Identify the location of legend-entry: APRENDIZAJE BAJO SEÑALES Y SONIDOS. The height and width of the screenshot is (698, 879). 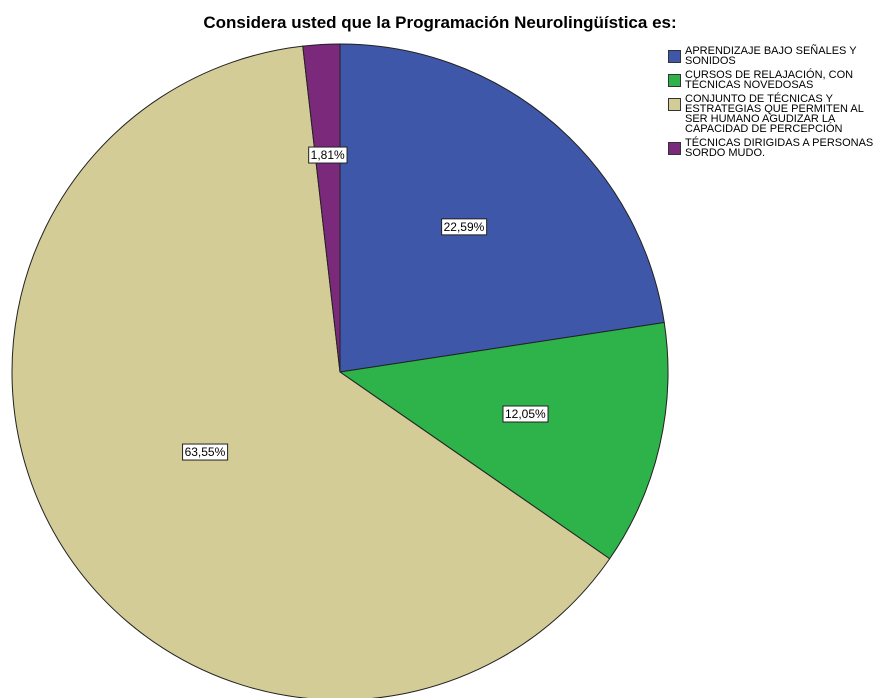
(773, 56).